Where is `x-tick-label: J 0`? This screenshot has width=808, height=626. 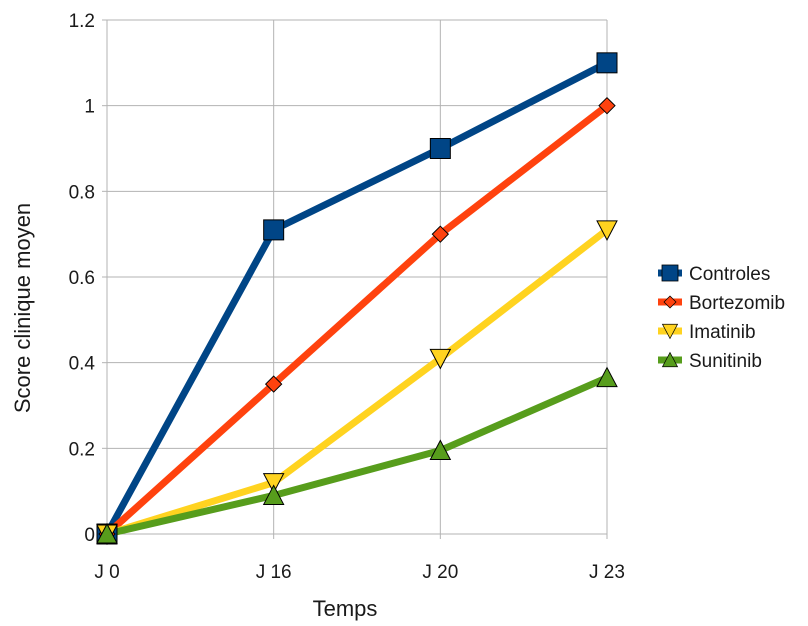
x-tick-label: J 0 is located at coordinates (106, 572).